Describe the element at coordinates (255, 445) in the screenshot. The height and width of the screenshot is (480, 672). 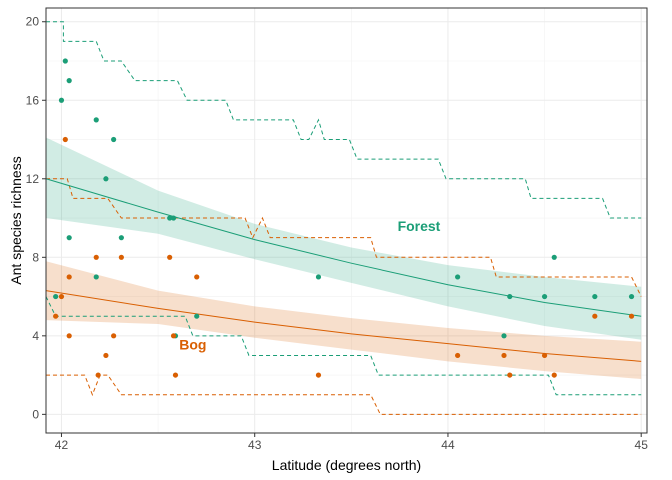
I see `x-tick-label: 43` at that location.